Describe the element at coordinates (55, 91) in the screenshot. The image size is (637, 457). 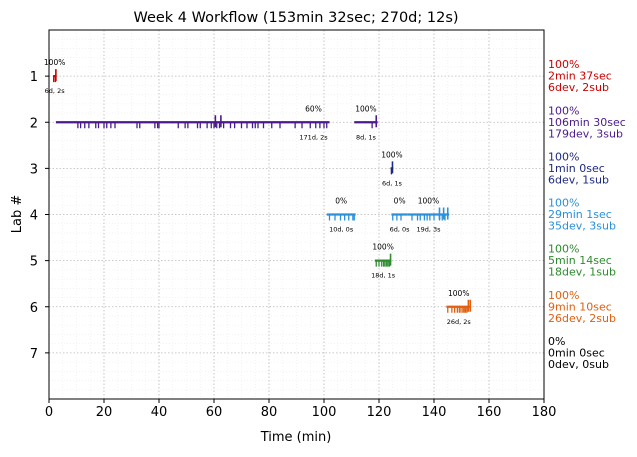
I see `segment-info-label: 6d, 2s` at that location.